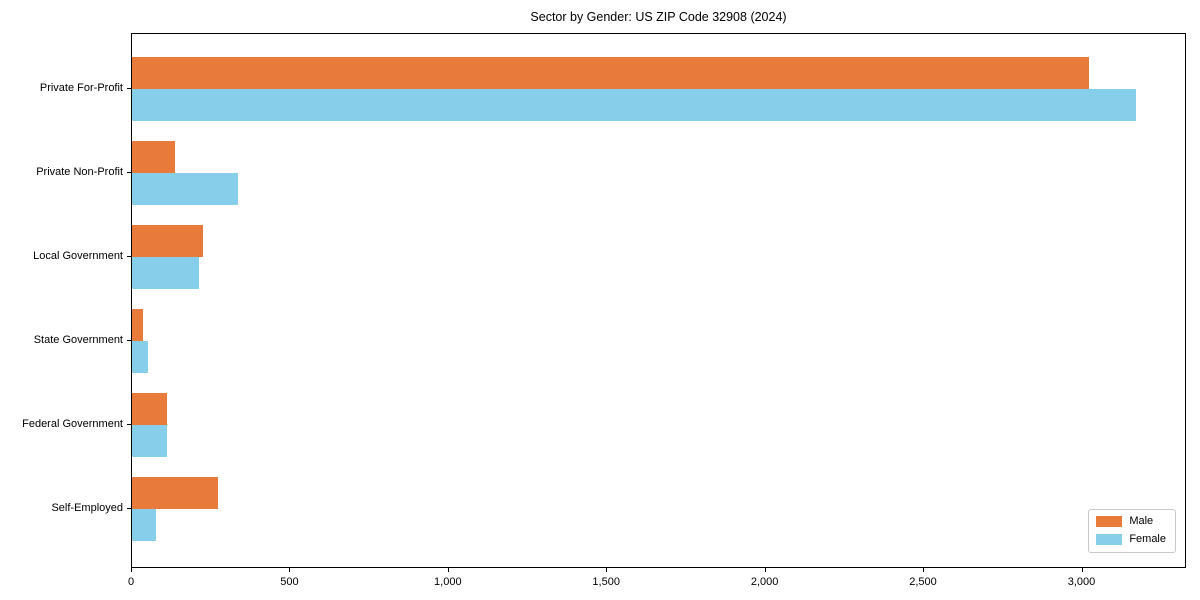 The width and height of the screenshot is (1200, 600). I want to click on legend-item-female: Female, so click(1131, 539).